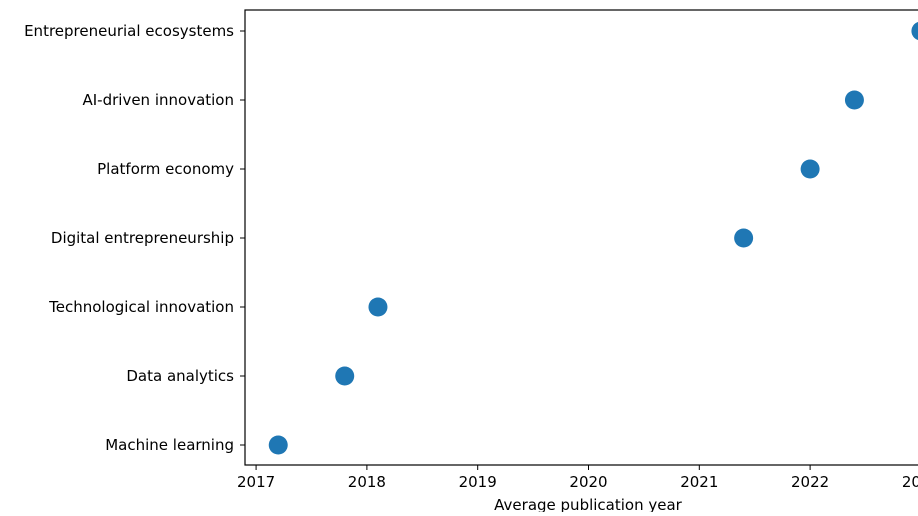 This screenshot has width=918, height=516. Describe the element at coordinates (159, 100) in the screenshot. I see `y-tick-label: AI-driven innovation` at that location.